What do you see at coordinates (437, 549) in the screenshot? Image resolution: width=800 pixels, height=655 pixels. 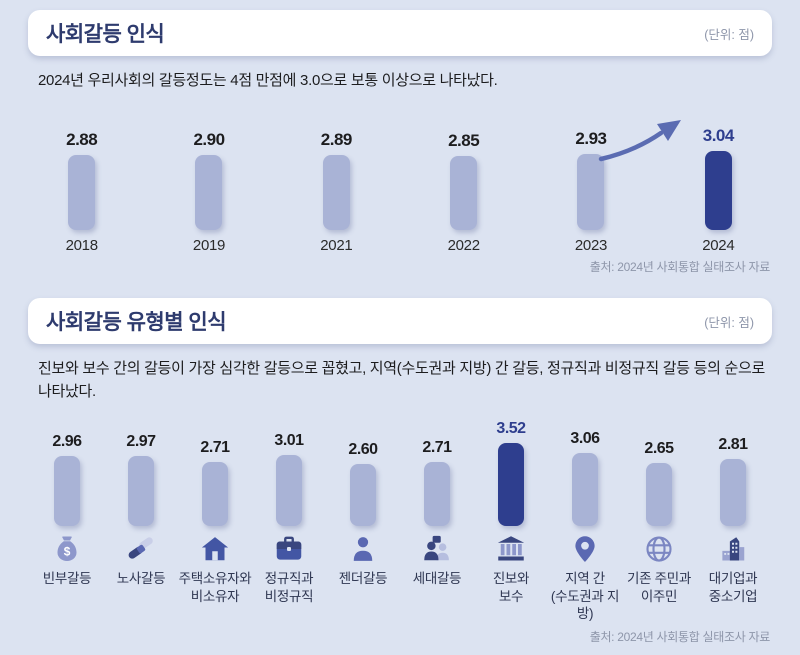 I see `people-icon` at bounding box center [437, 549].